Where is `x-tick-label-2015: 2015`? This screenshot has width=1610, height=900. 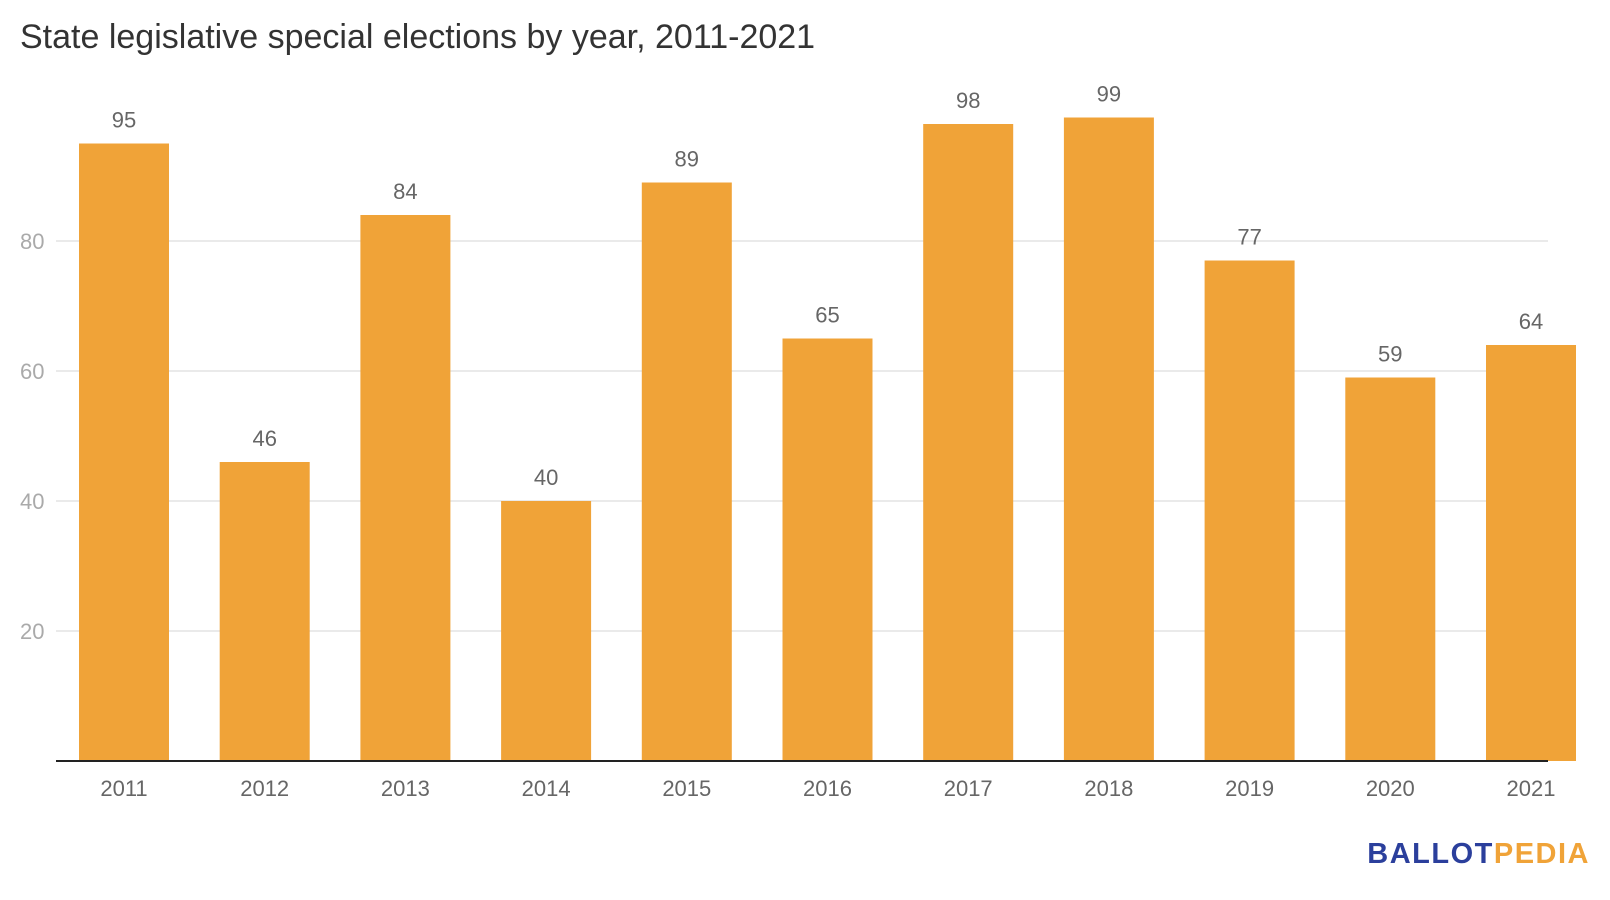
x-tick-label-2015: 2015 is located at coordinates (686, 788).